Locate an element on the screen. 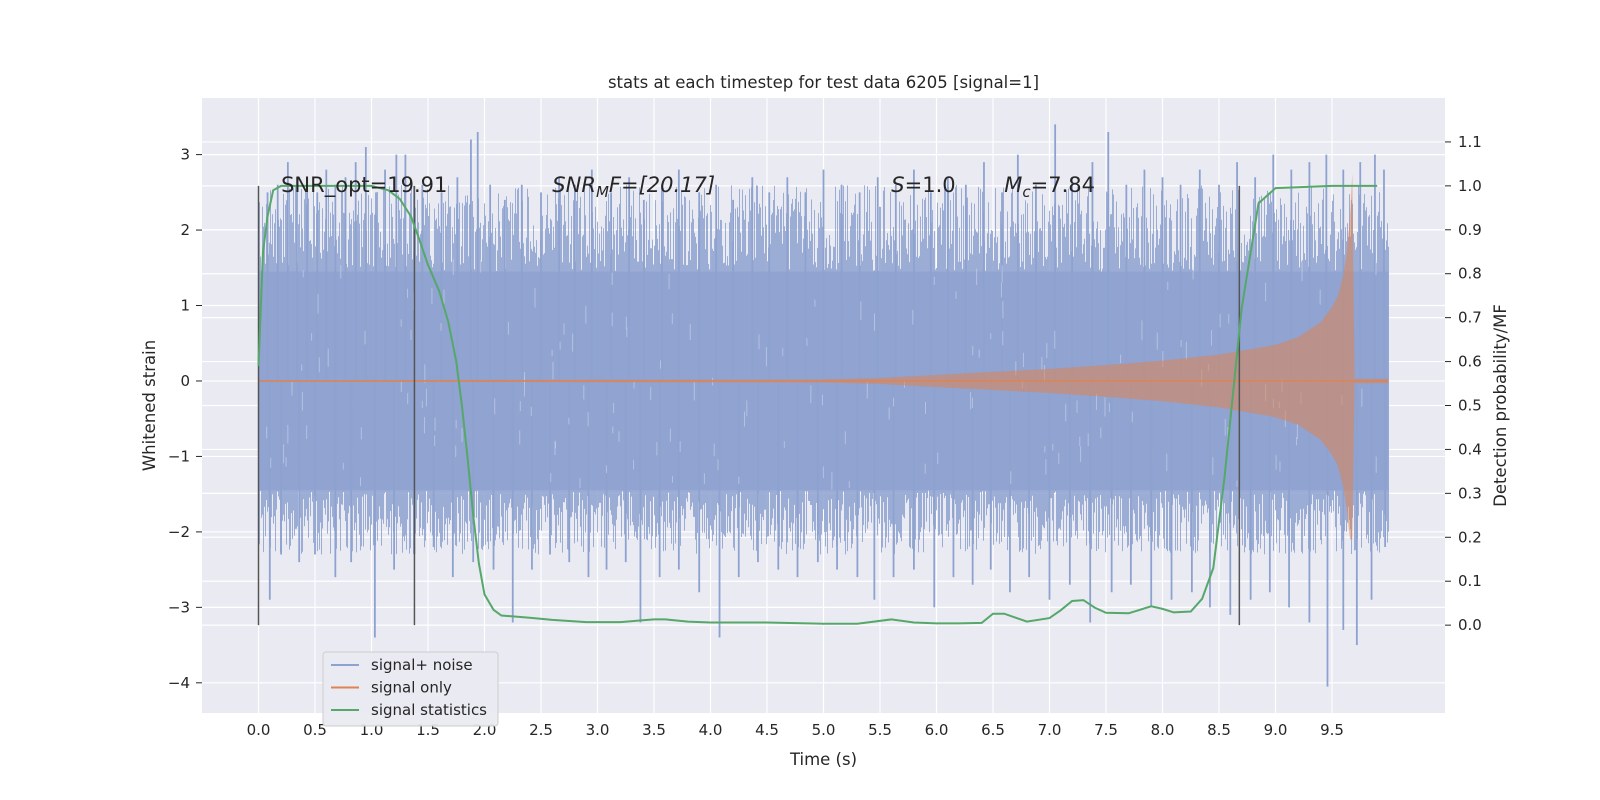 Image resolution: width=1600 pixels, height=800 pixels. y-right-tick-label-7: 0.7 is located at coordinates (1470, 318).